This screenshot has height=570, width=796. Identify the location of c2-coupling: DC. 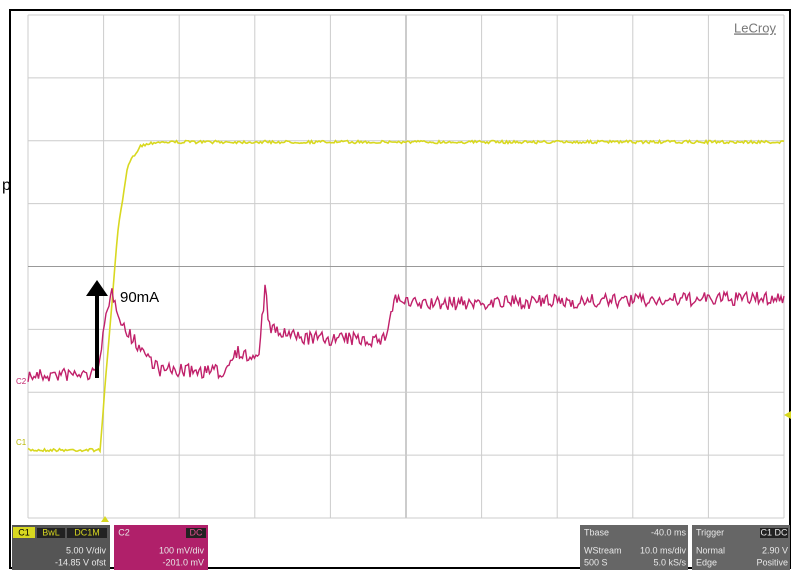
(196, 532).